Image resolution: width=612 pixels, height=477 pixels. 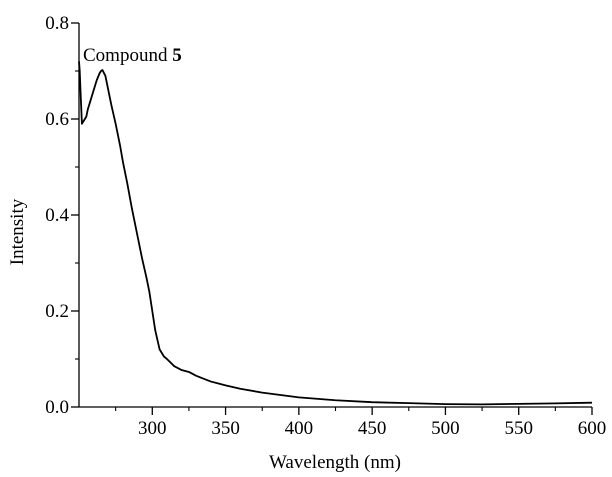 I want to click on y-axis-title: Intensity, so click(x=17, y=231).